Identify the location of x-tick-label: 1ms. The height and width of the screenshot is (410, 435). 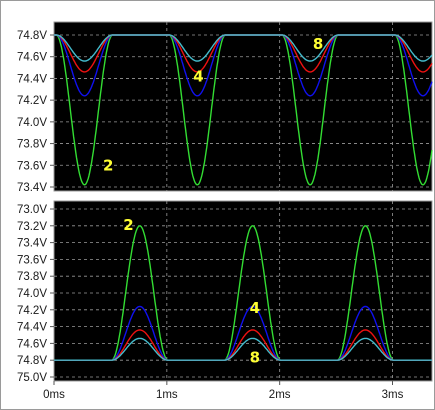
(167, 395).